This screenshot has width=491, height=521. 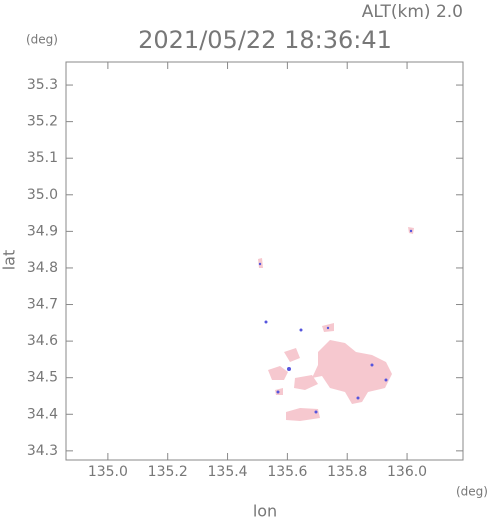 What do you see at coordinates (42, 414) in the screenshot?
I see `y-tick-label: 34.4` at bounding box center [42, 414].